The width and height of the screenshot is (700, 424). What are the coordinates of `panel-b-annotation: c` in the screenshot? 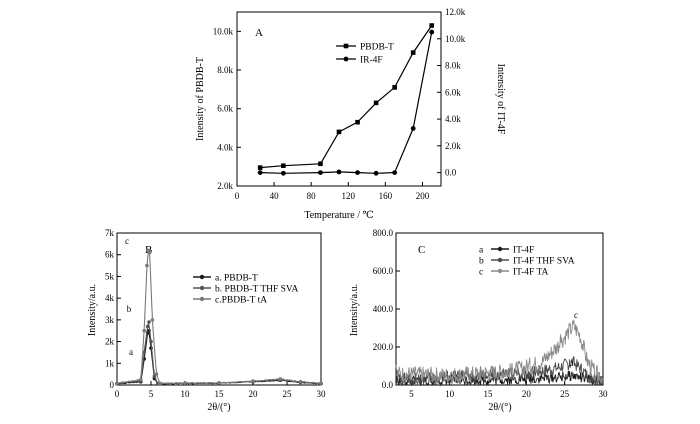 It's located at (127, 241).